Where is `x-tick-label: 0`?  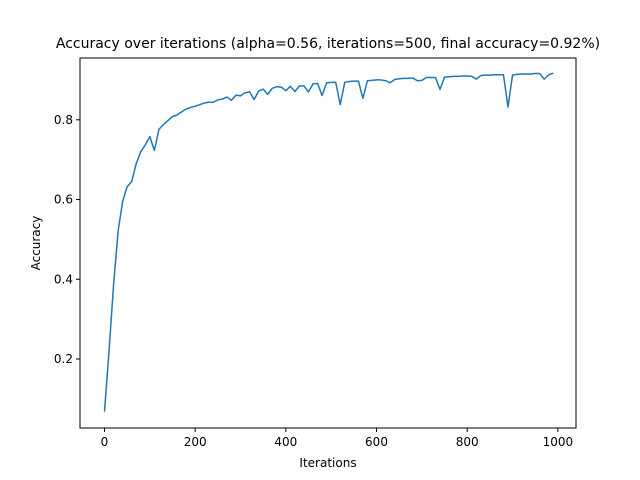
x-tick-label: 0 is located at coordinates (105, 442).